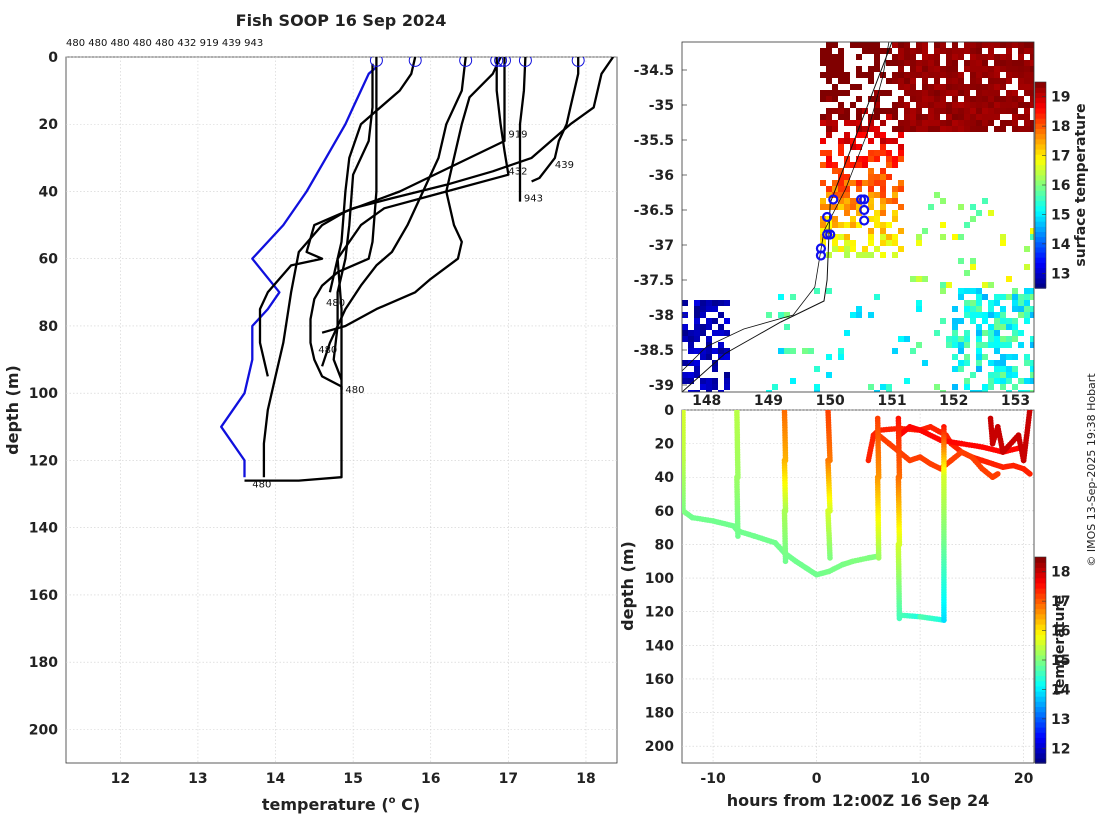 The image size is (1100, 824). What do you see at coordinates (1091, 470) in the screenshot?
I see `credit-text: © IMOS 13-Sep-2025 19:38 Hobart` at bounding box center [1091, 470].